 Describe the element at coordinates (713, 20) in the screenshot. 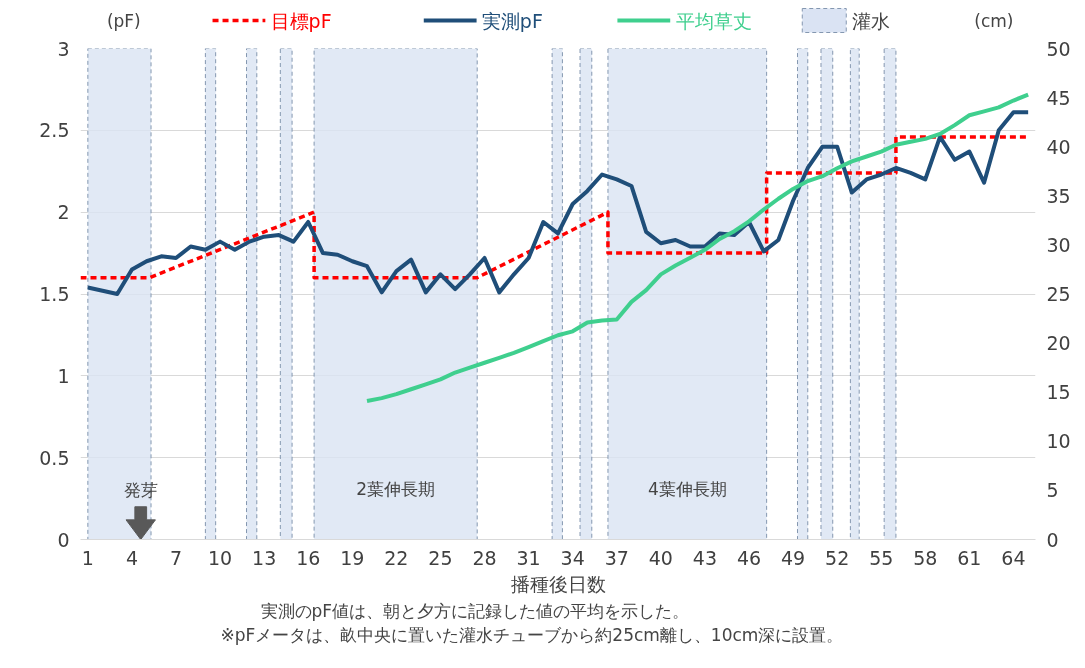

I see `legend-label: 平均草丈` at that location.